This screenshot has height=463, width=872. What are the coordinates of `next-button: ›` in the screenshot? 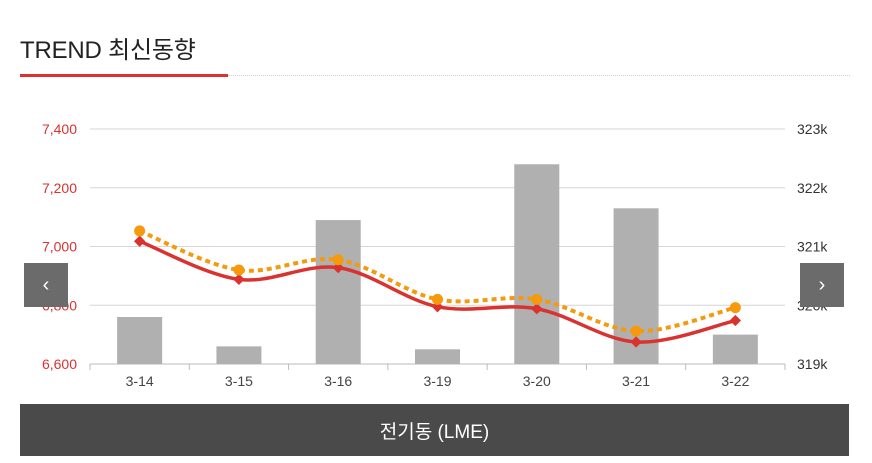 It's located at (822, 285).